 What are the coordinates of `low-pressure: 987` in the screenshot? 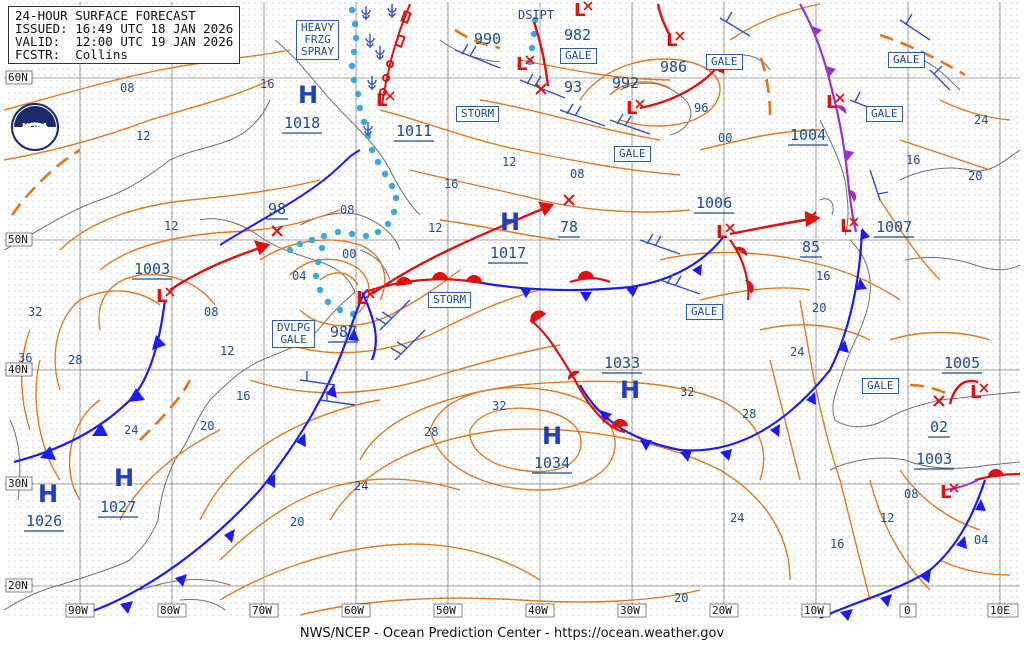 It's located at (343, 332).